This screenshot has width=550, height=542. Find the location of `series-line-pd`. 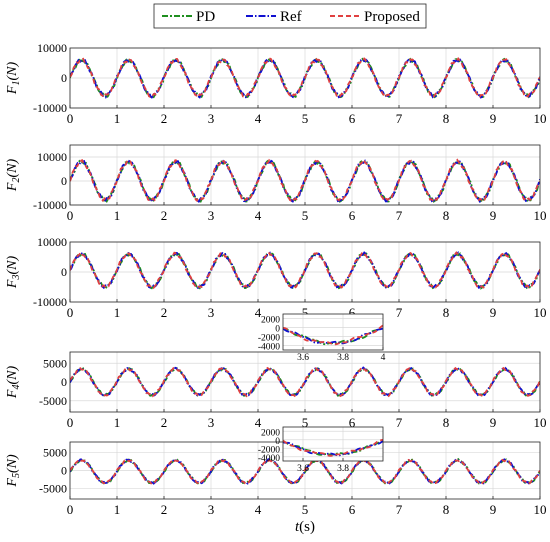

series-line-pd is located at coordinates (333, 336).